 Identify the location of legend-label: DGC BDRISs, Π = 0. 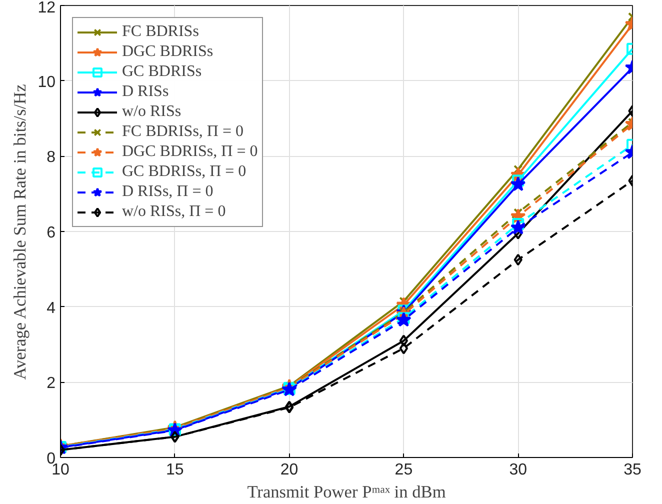
(190, 152).